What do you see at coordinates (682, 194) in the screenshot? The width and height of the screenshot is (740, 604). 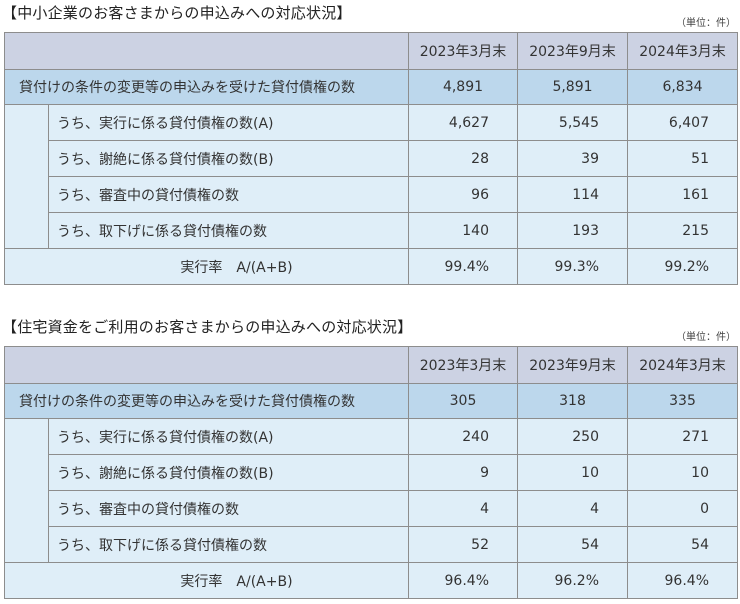 I see `cell-value: 161` at bounding box center [682, 194].